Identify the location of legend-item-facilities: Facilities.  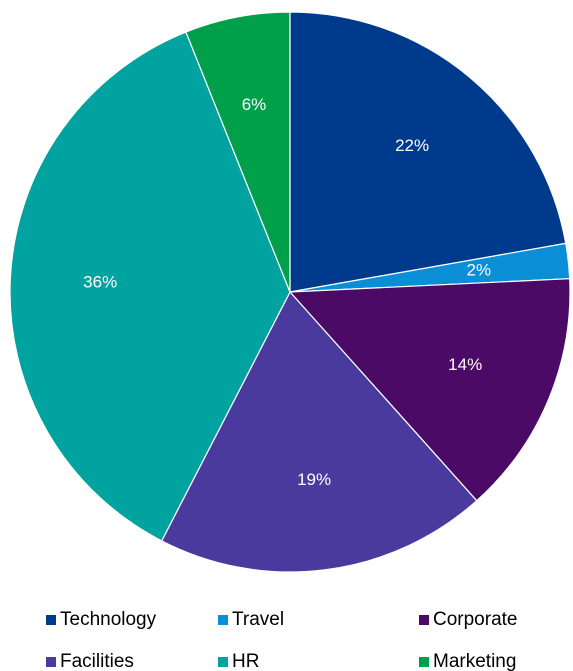
(90, 661).